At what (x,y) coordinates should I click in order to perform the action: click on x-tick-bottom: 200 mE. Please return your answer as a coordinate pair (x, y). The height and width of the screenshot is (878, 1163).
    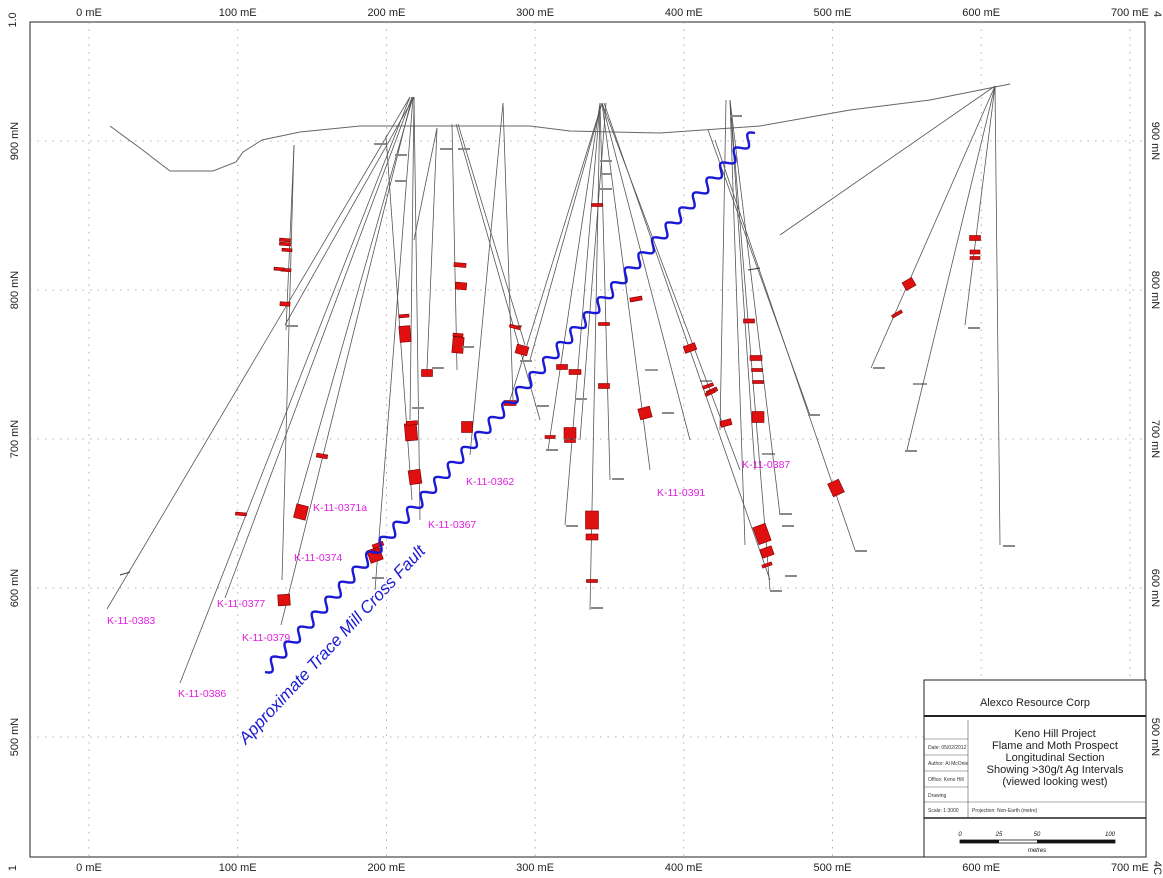
    Looking at the image, I should click on (386, 868).